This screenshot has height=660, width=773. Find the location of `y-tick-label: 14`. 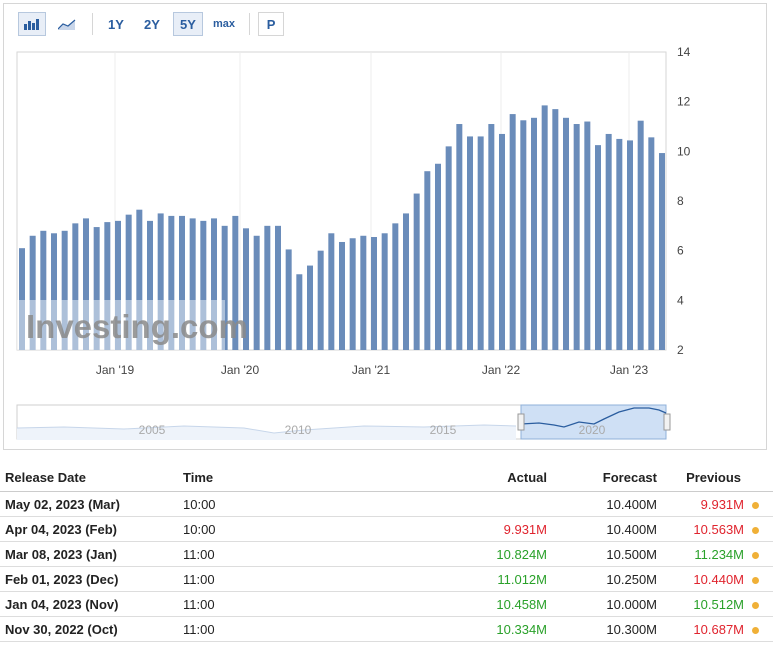

y-tick-label: 14 is located at coordinates (684, 52).